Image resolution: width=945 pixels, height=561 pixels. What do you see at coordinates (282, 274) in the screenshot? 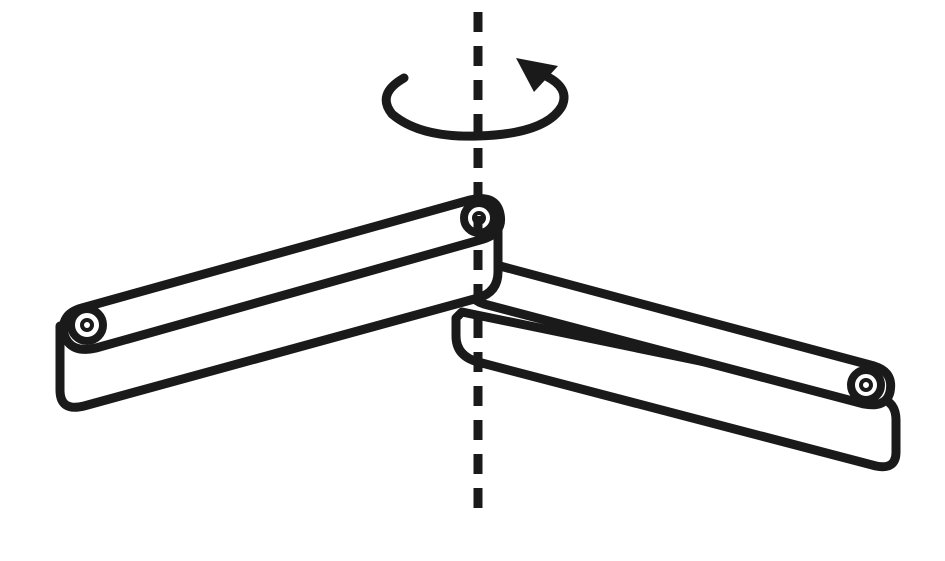
I see `left-arm-top-face` at bounding box center [282, 274].